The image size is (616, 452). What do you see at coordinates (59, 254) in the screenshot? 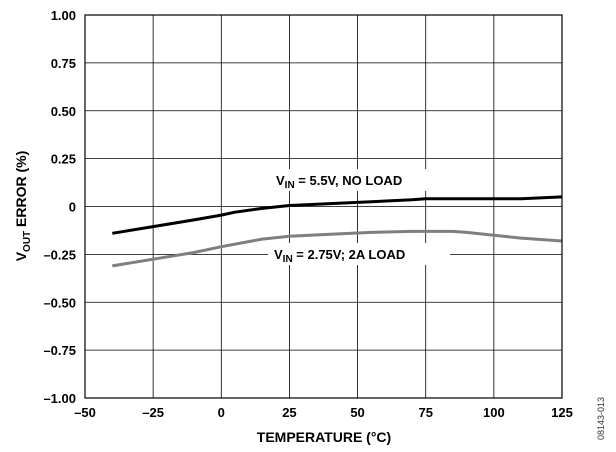
I see `y-tick-label: –0.25` at bounding box center [59, 254].